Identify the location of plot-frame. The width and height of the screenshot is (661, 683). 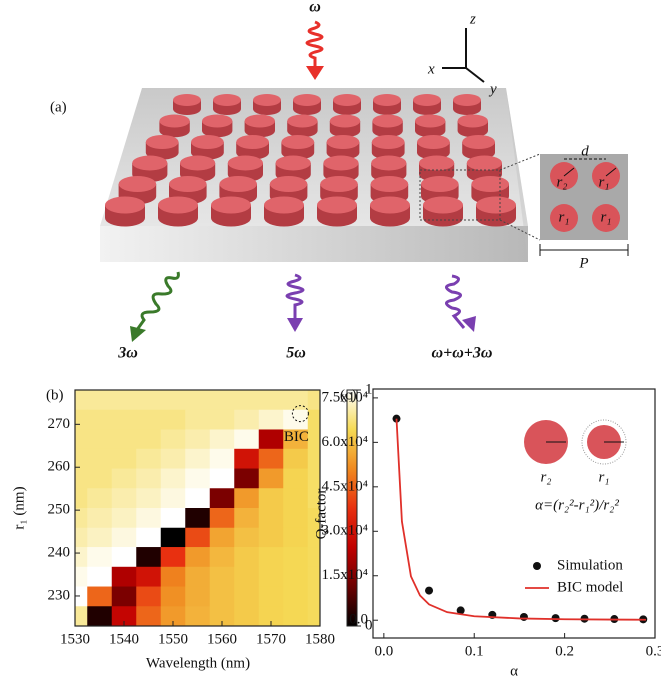
(197, 508).